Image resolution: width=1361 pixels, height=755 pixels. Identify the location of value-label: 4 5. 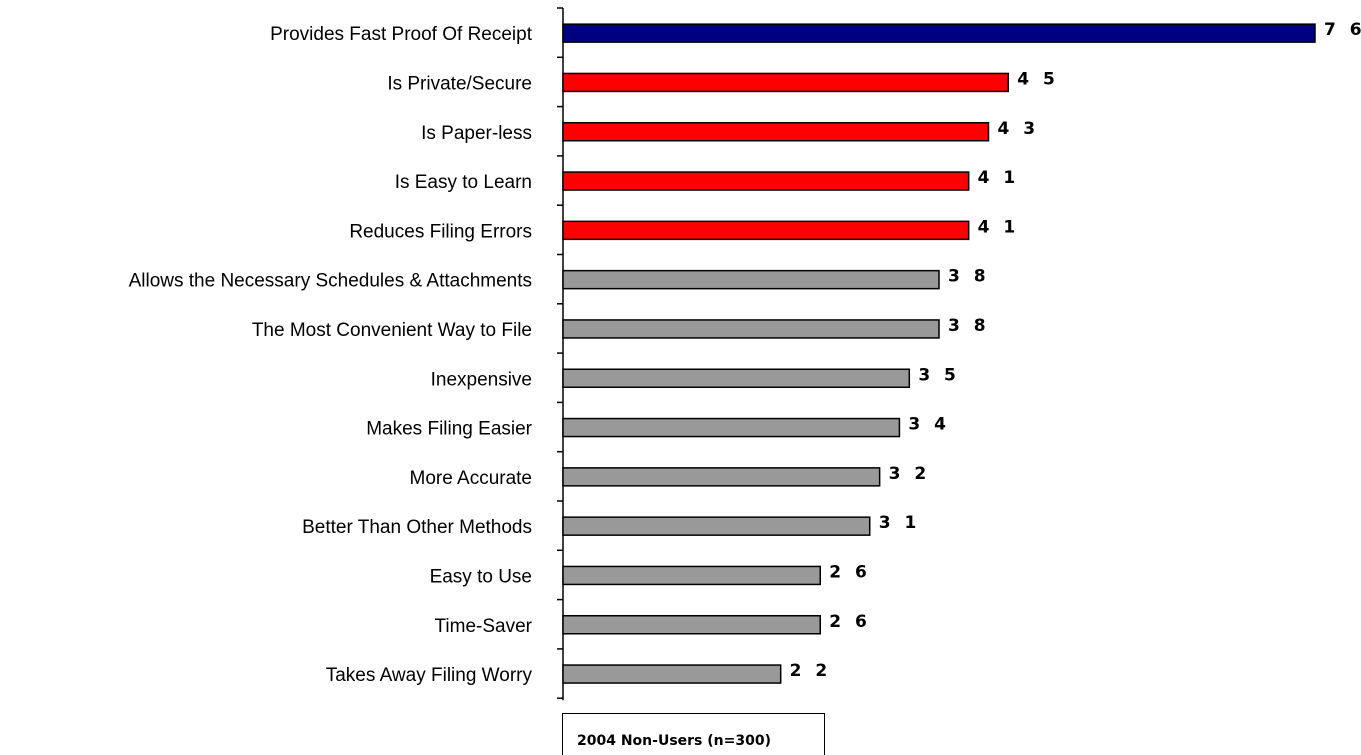
(1038, 79).